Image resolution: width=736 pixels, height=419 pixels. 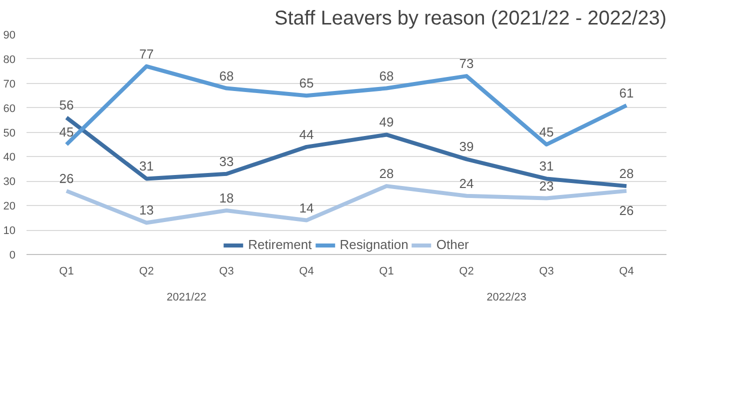 What do you see at coordinates (626, 92) in the screenshot?
I see `data-label: 61` at bounding box center [626, 92].